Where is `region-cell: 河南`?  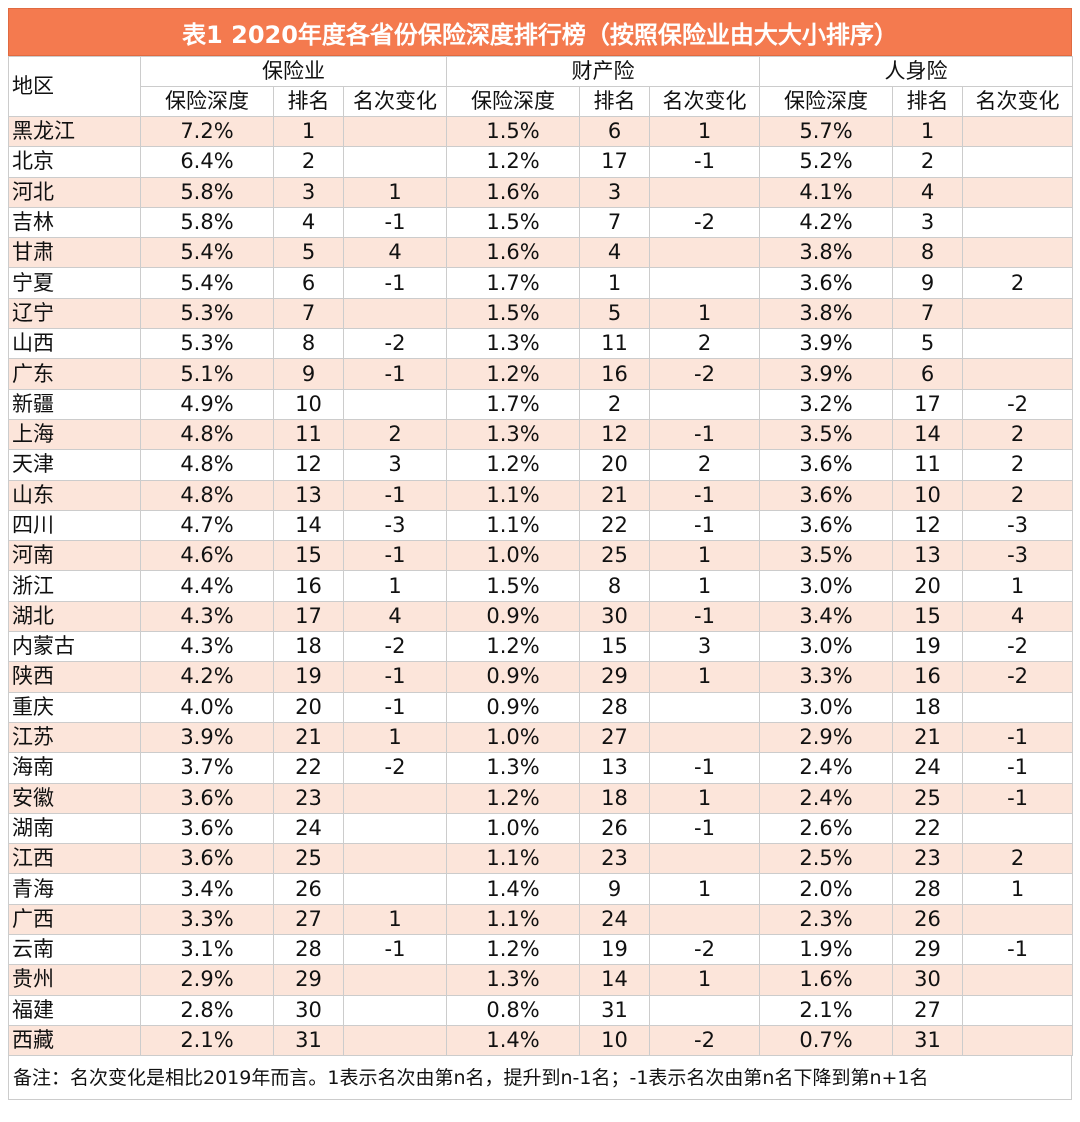
region-cell: 河南 is located at coordinates (74, 556).